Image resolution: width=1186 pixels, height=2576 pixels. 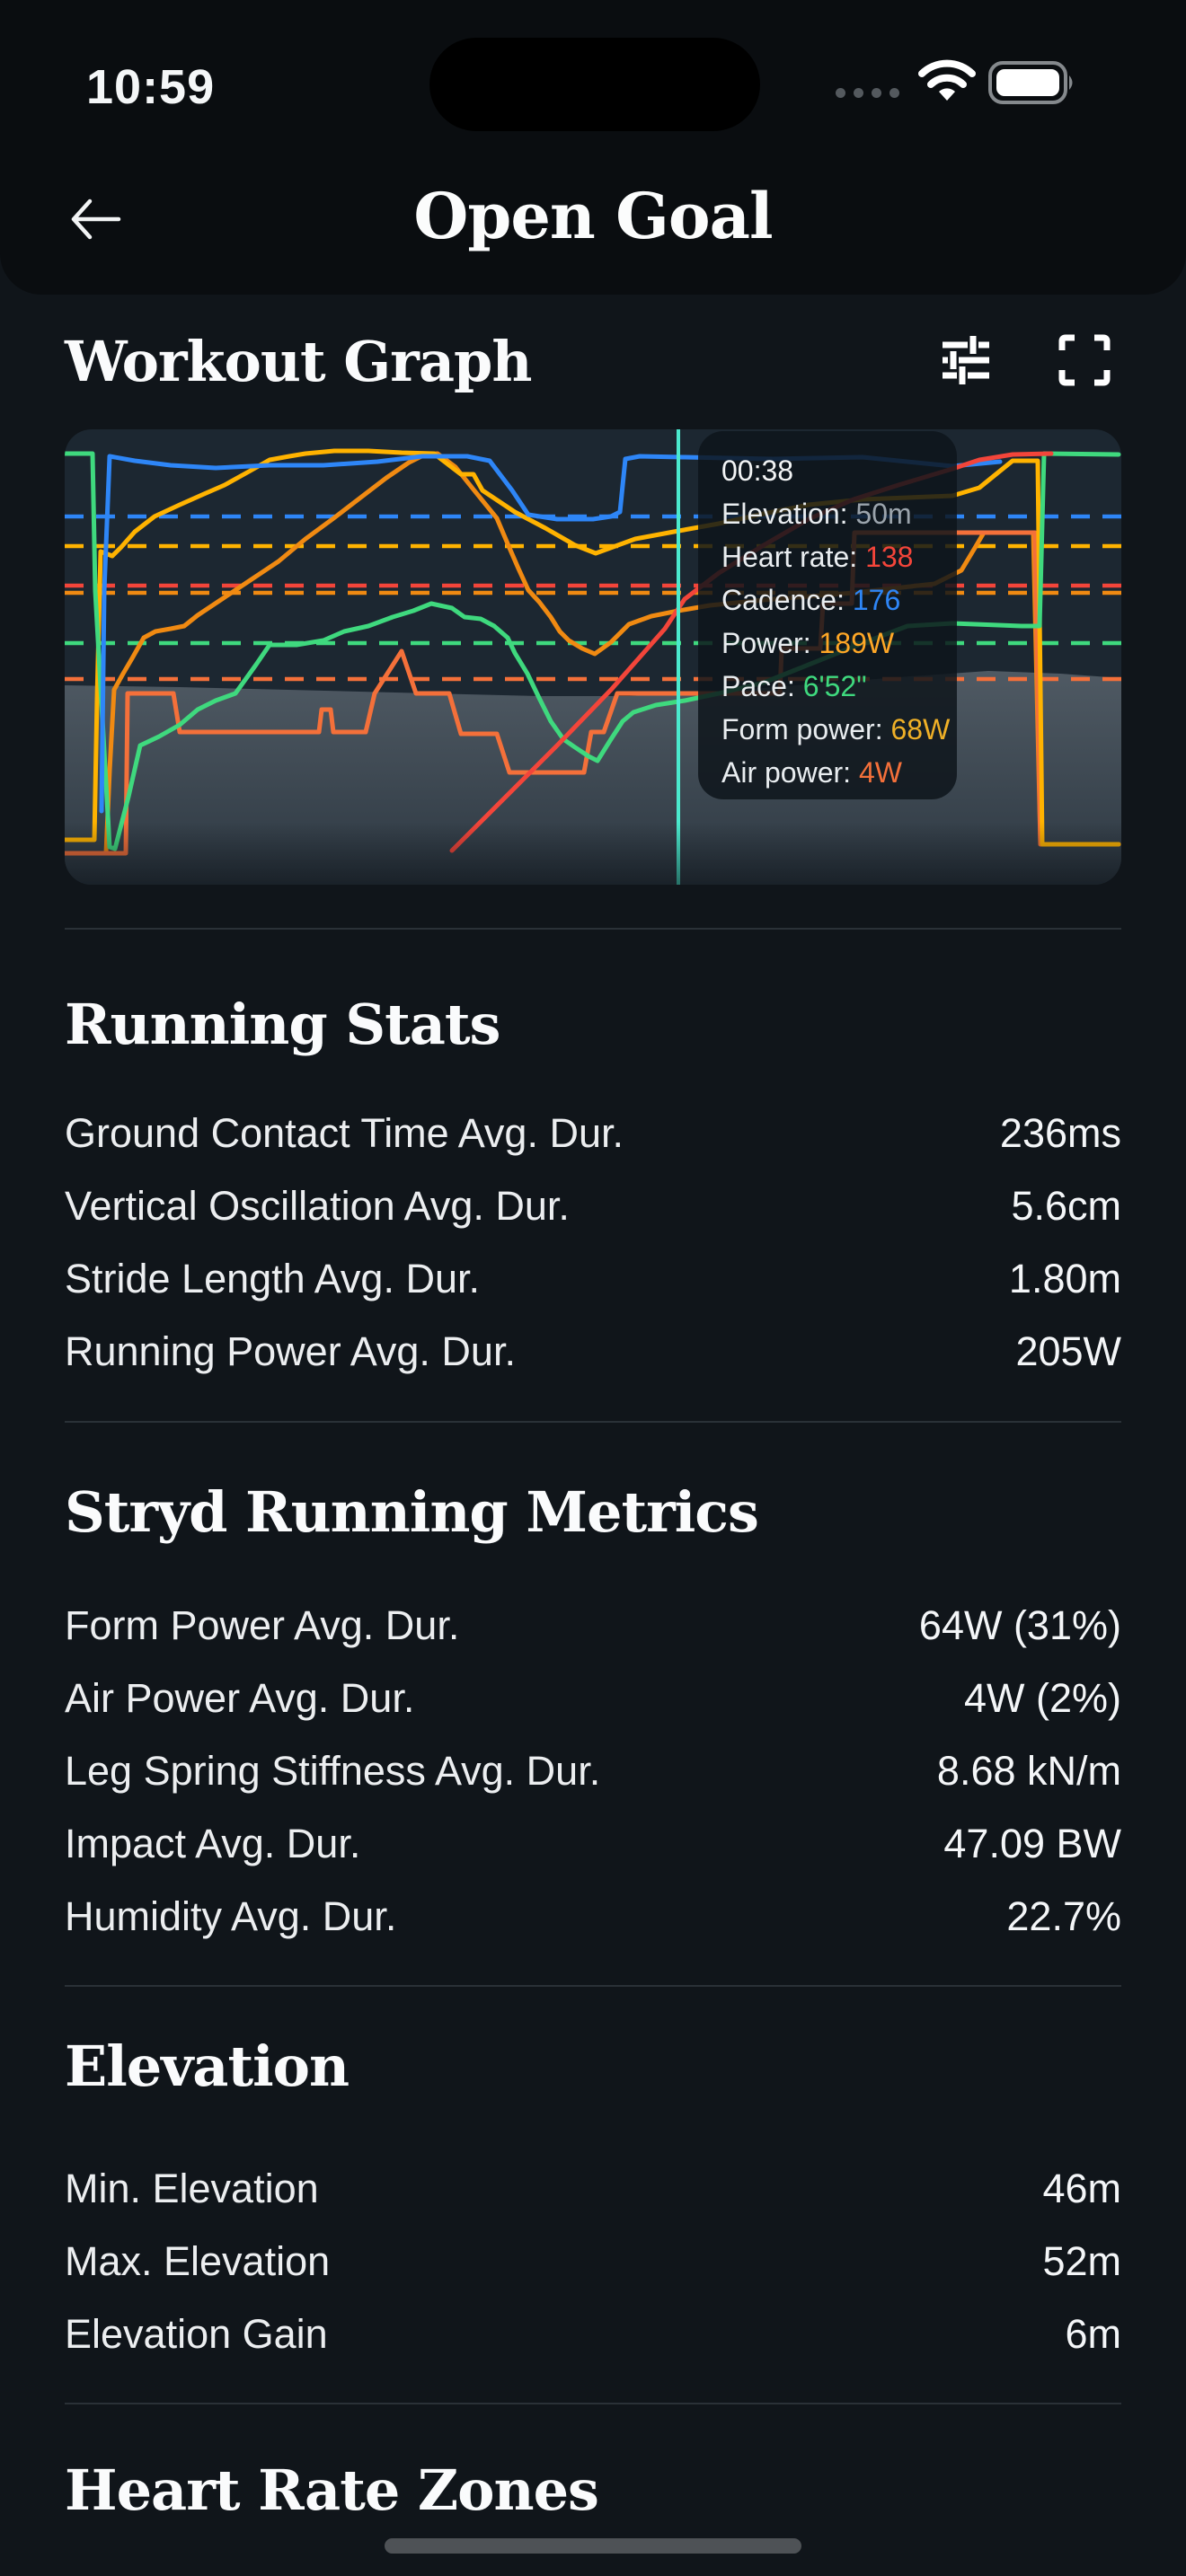 I want to click on stat-row: Running Power Avg. Dur. 205W, so click(x=593, y=1351).